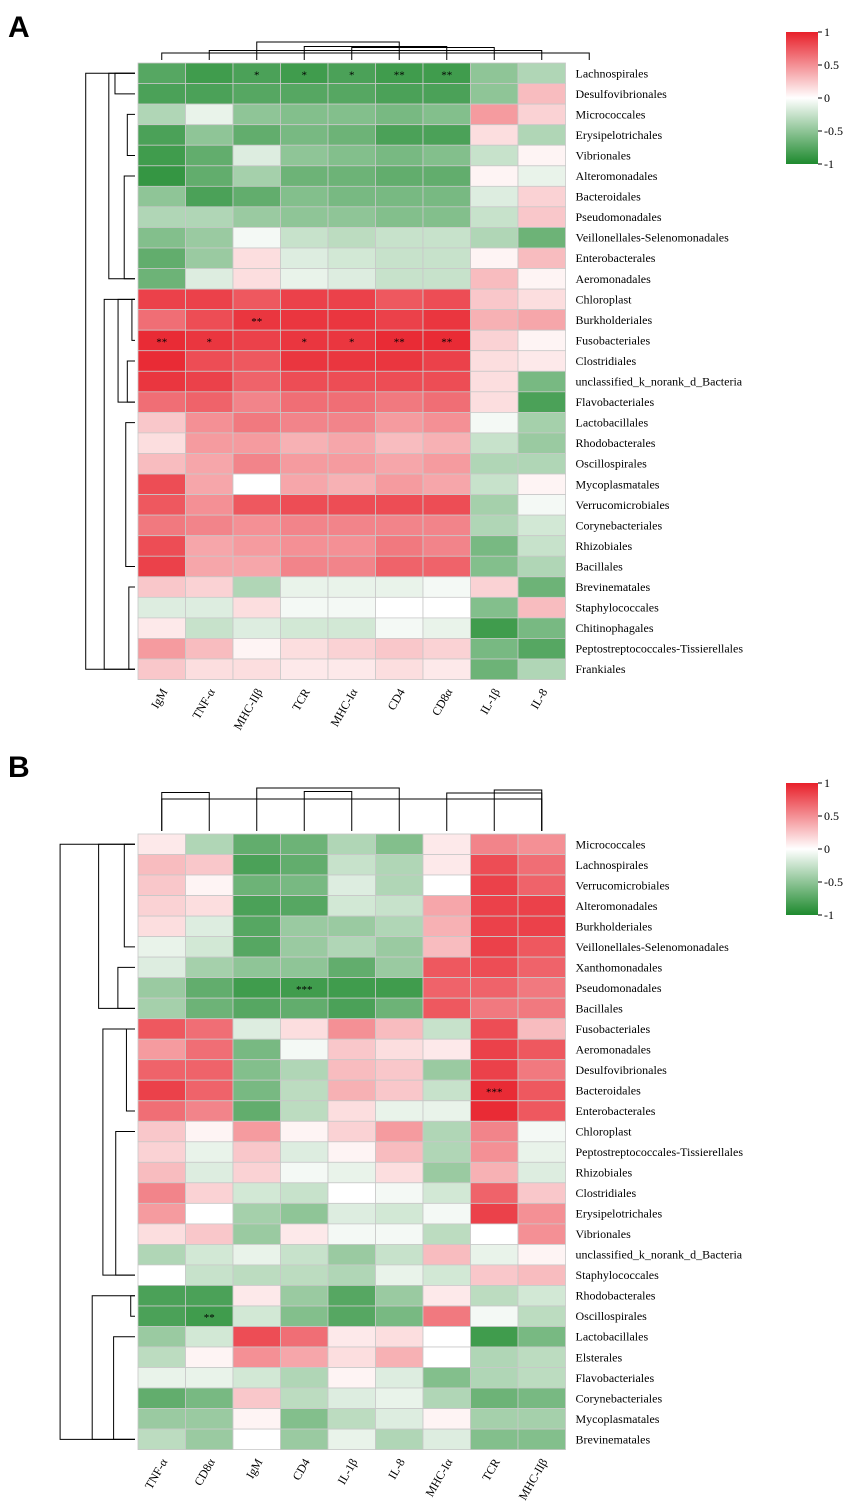  Describe the element at coordinates (623, 505) in the screenshot. I see `row-label: Verrucomicrobiales` at that location.